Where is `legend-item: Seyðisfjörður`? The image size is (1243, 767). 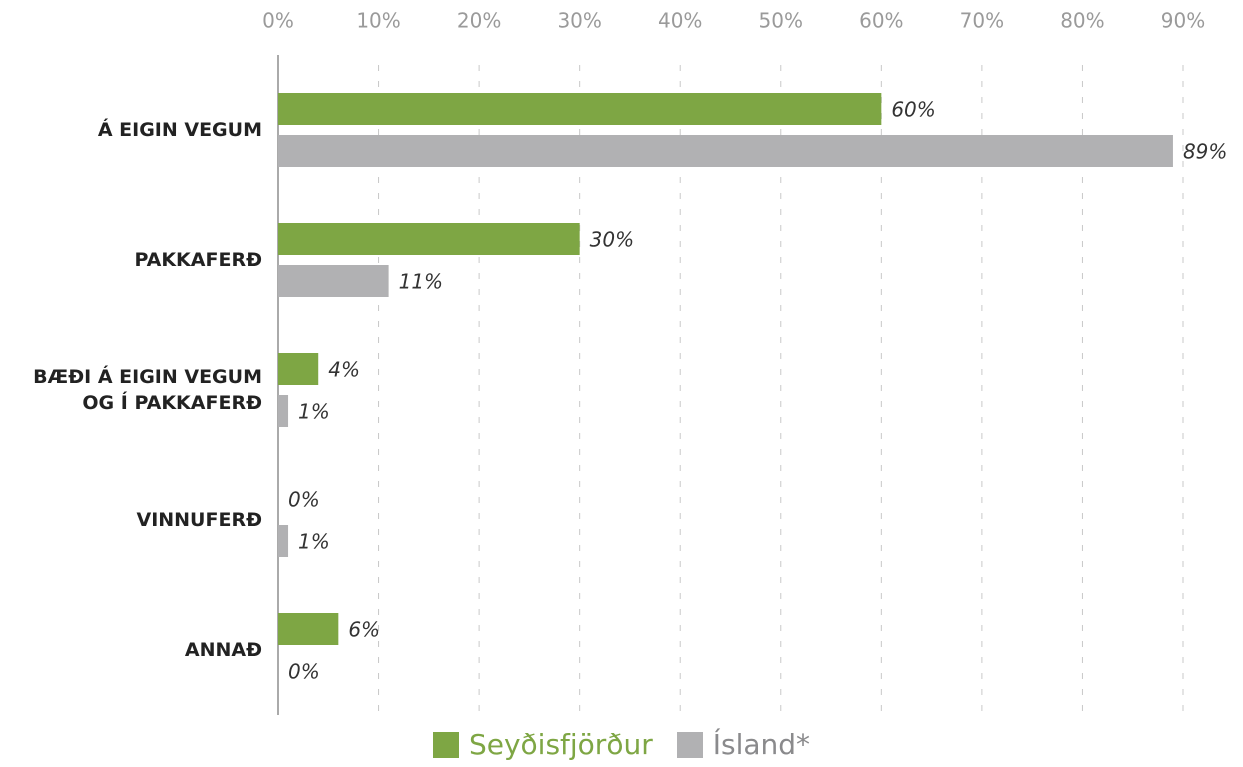 legend-item: Seyðisfjörður is located at coordinates (542, 744).